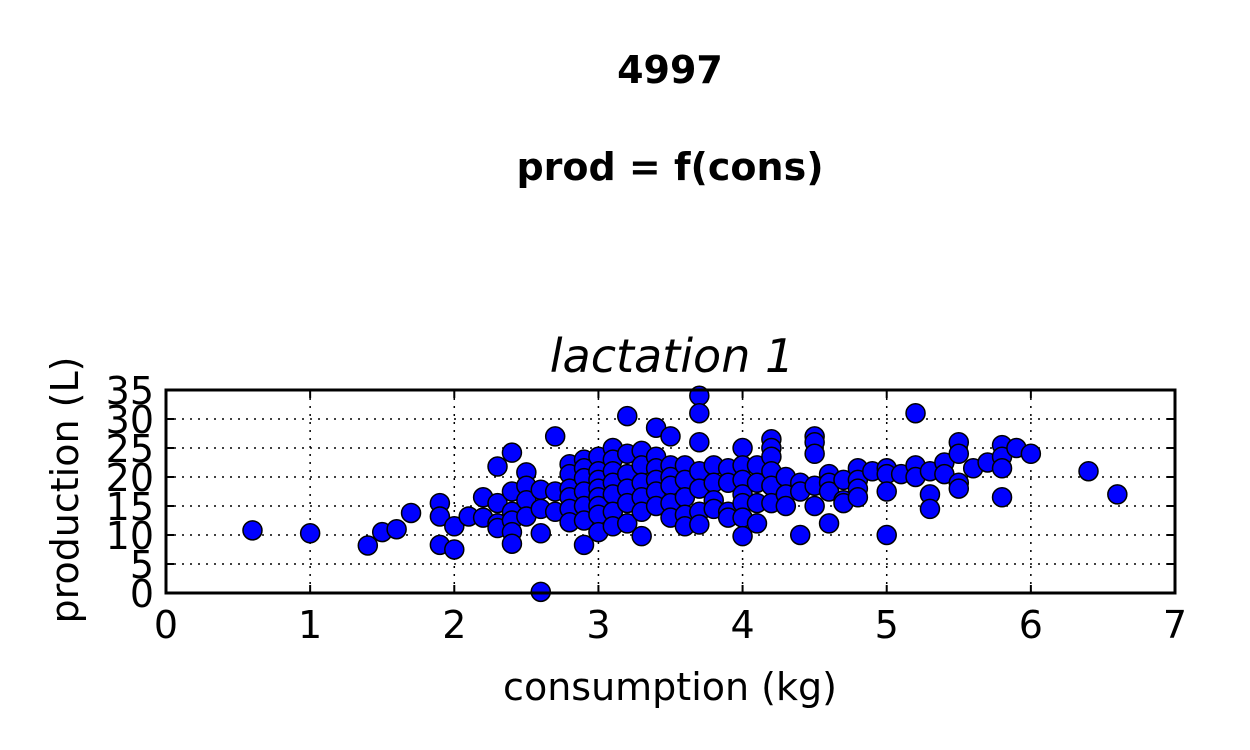 The width and height of the screenshot is (1250, 750). What do you see at coordinates (130, 478) in the screenshot?
I see `y-tick-label: 20` at bounding box center [130, 478].